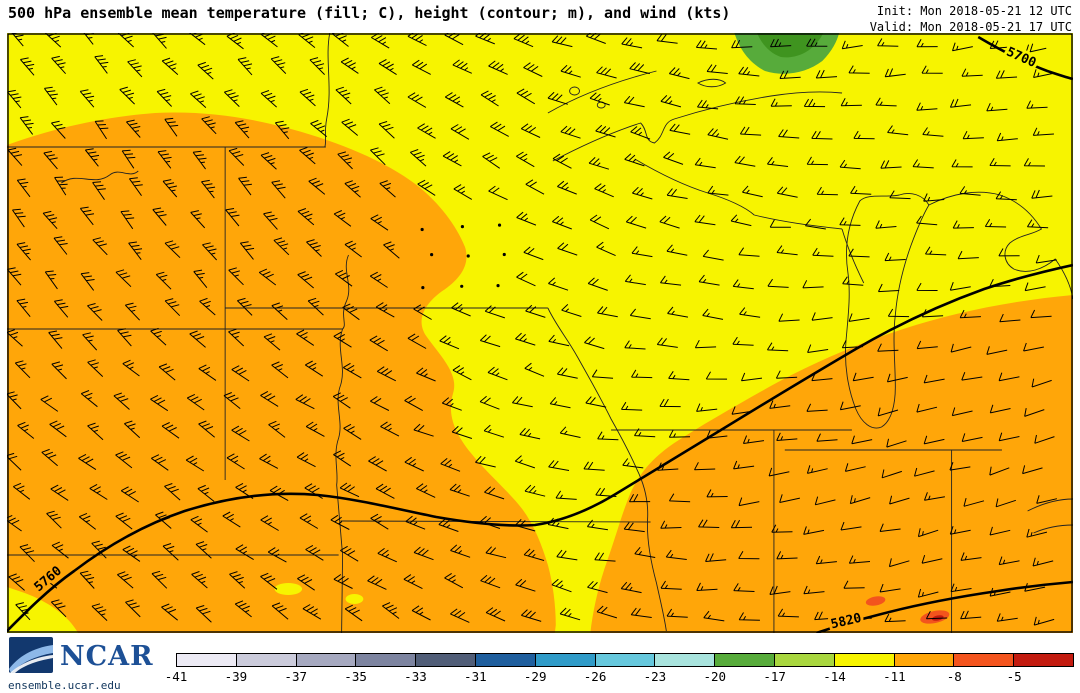 The image size is (1080, 693). Describe the element at coordinates (31, 659) in the screenshot. I see `ncar-flag-swoosh` at that location.